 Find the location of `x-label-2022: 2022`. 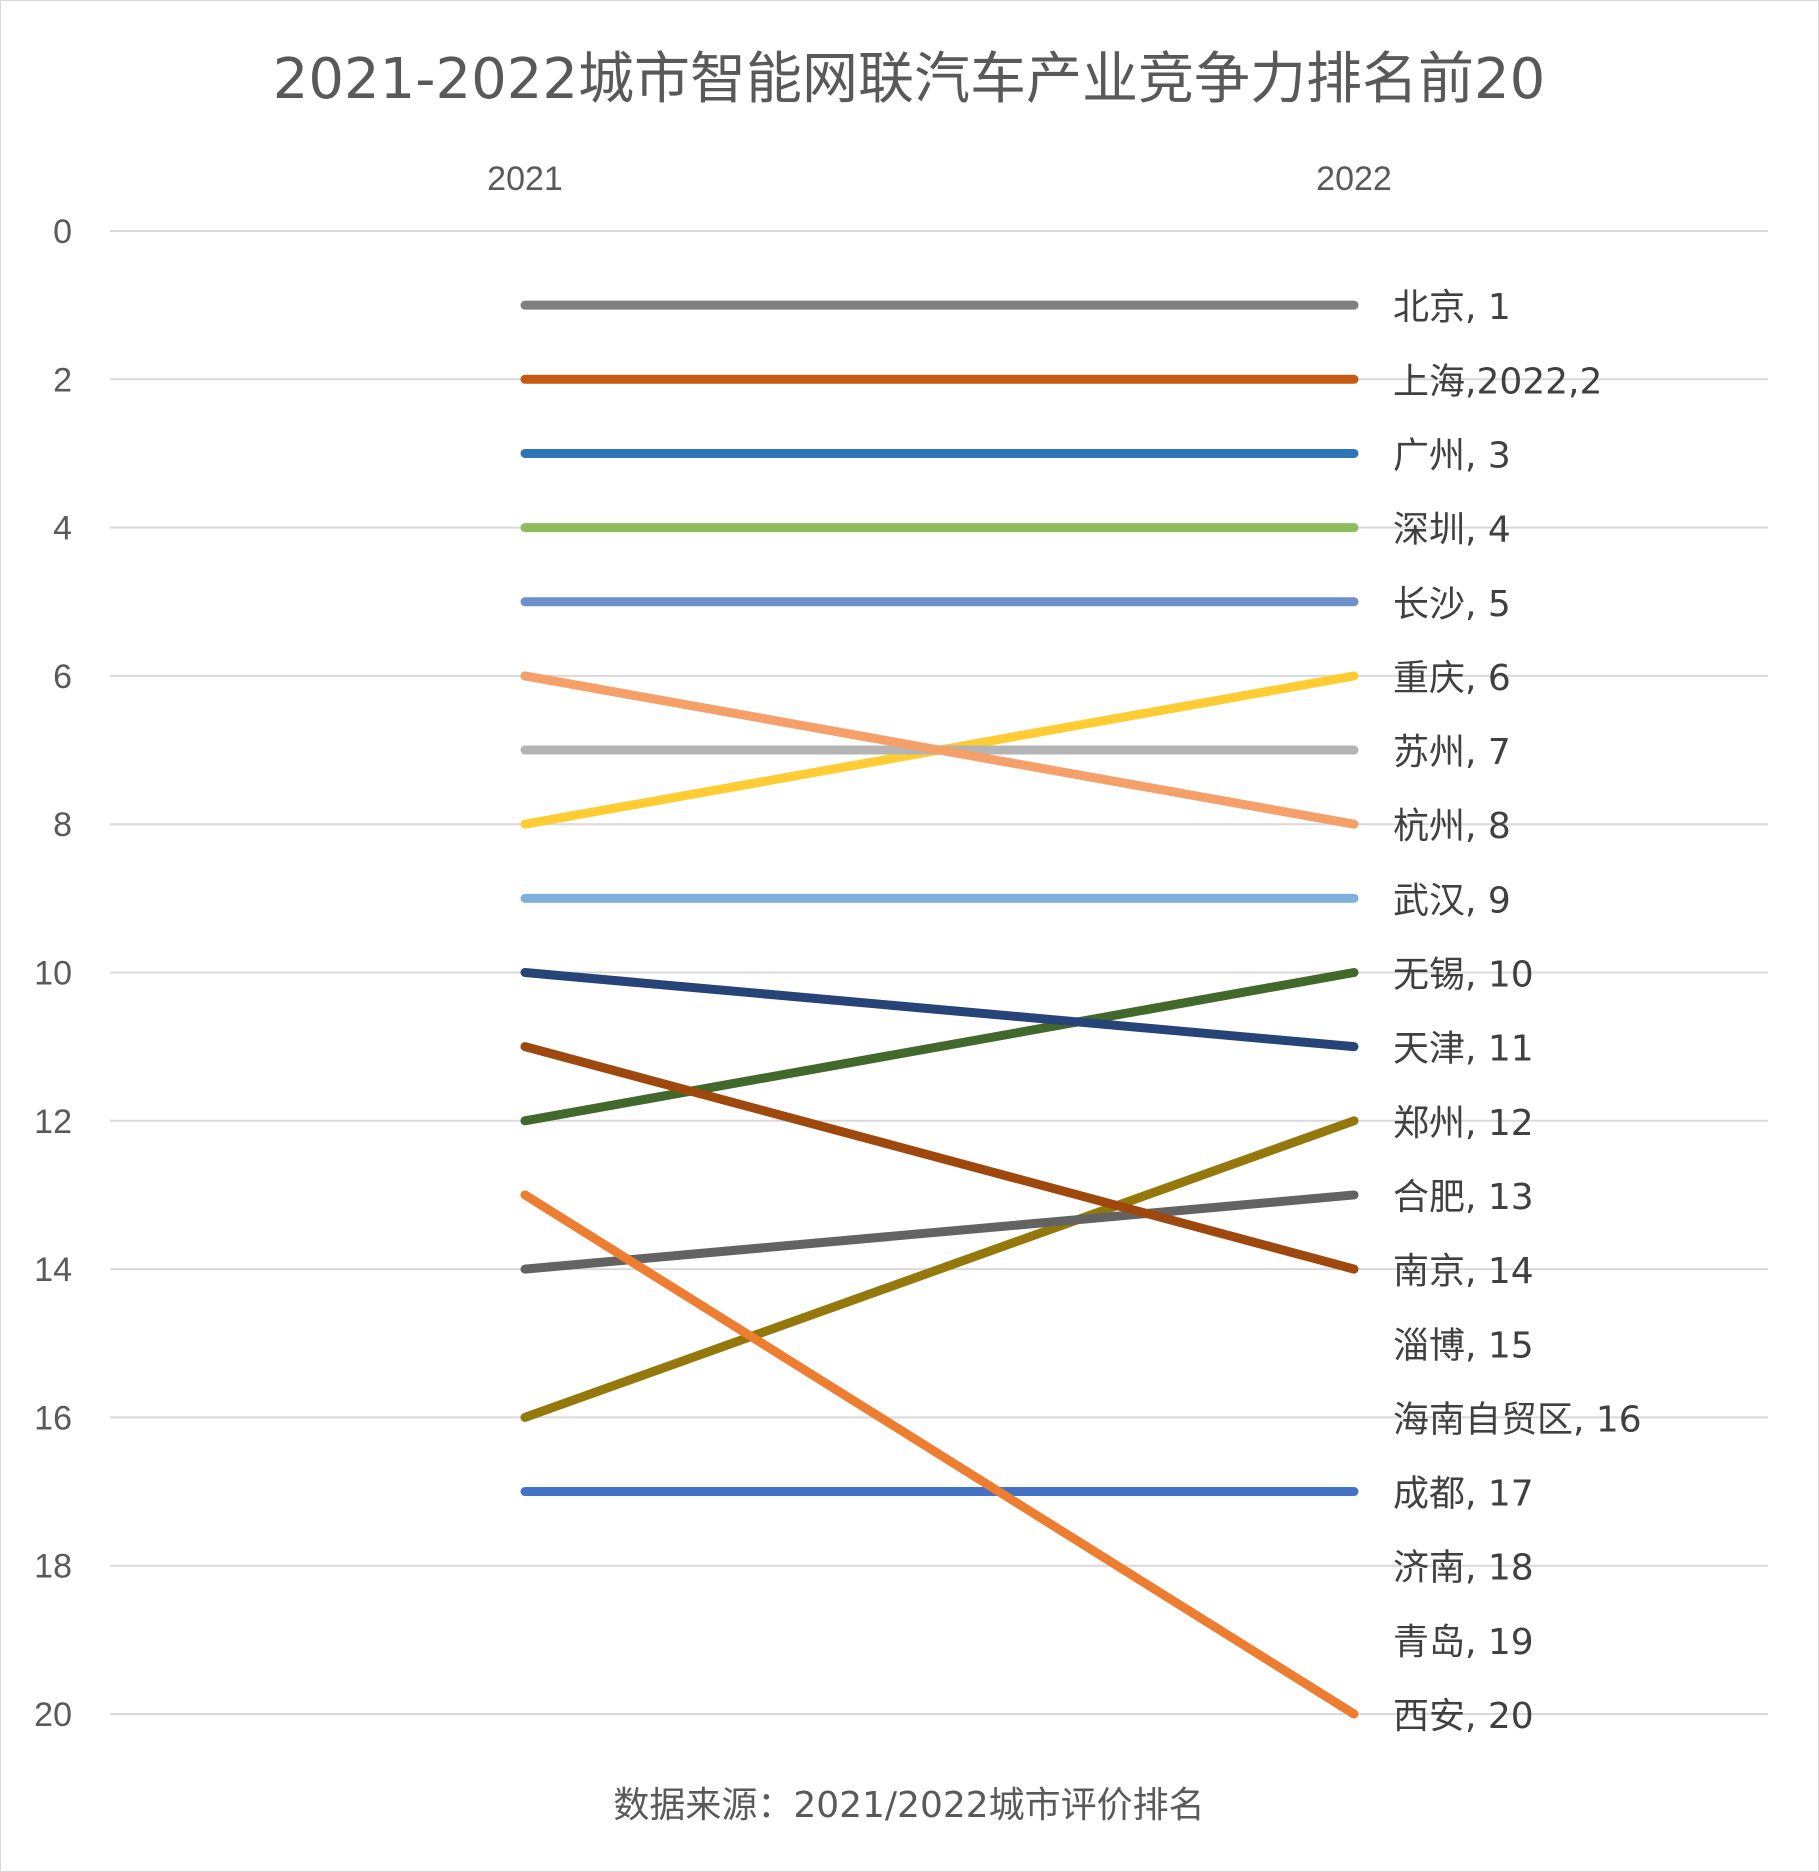

x-label-2022: 2022 is located at coordinates (1354, 179).